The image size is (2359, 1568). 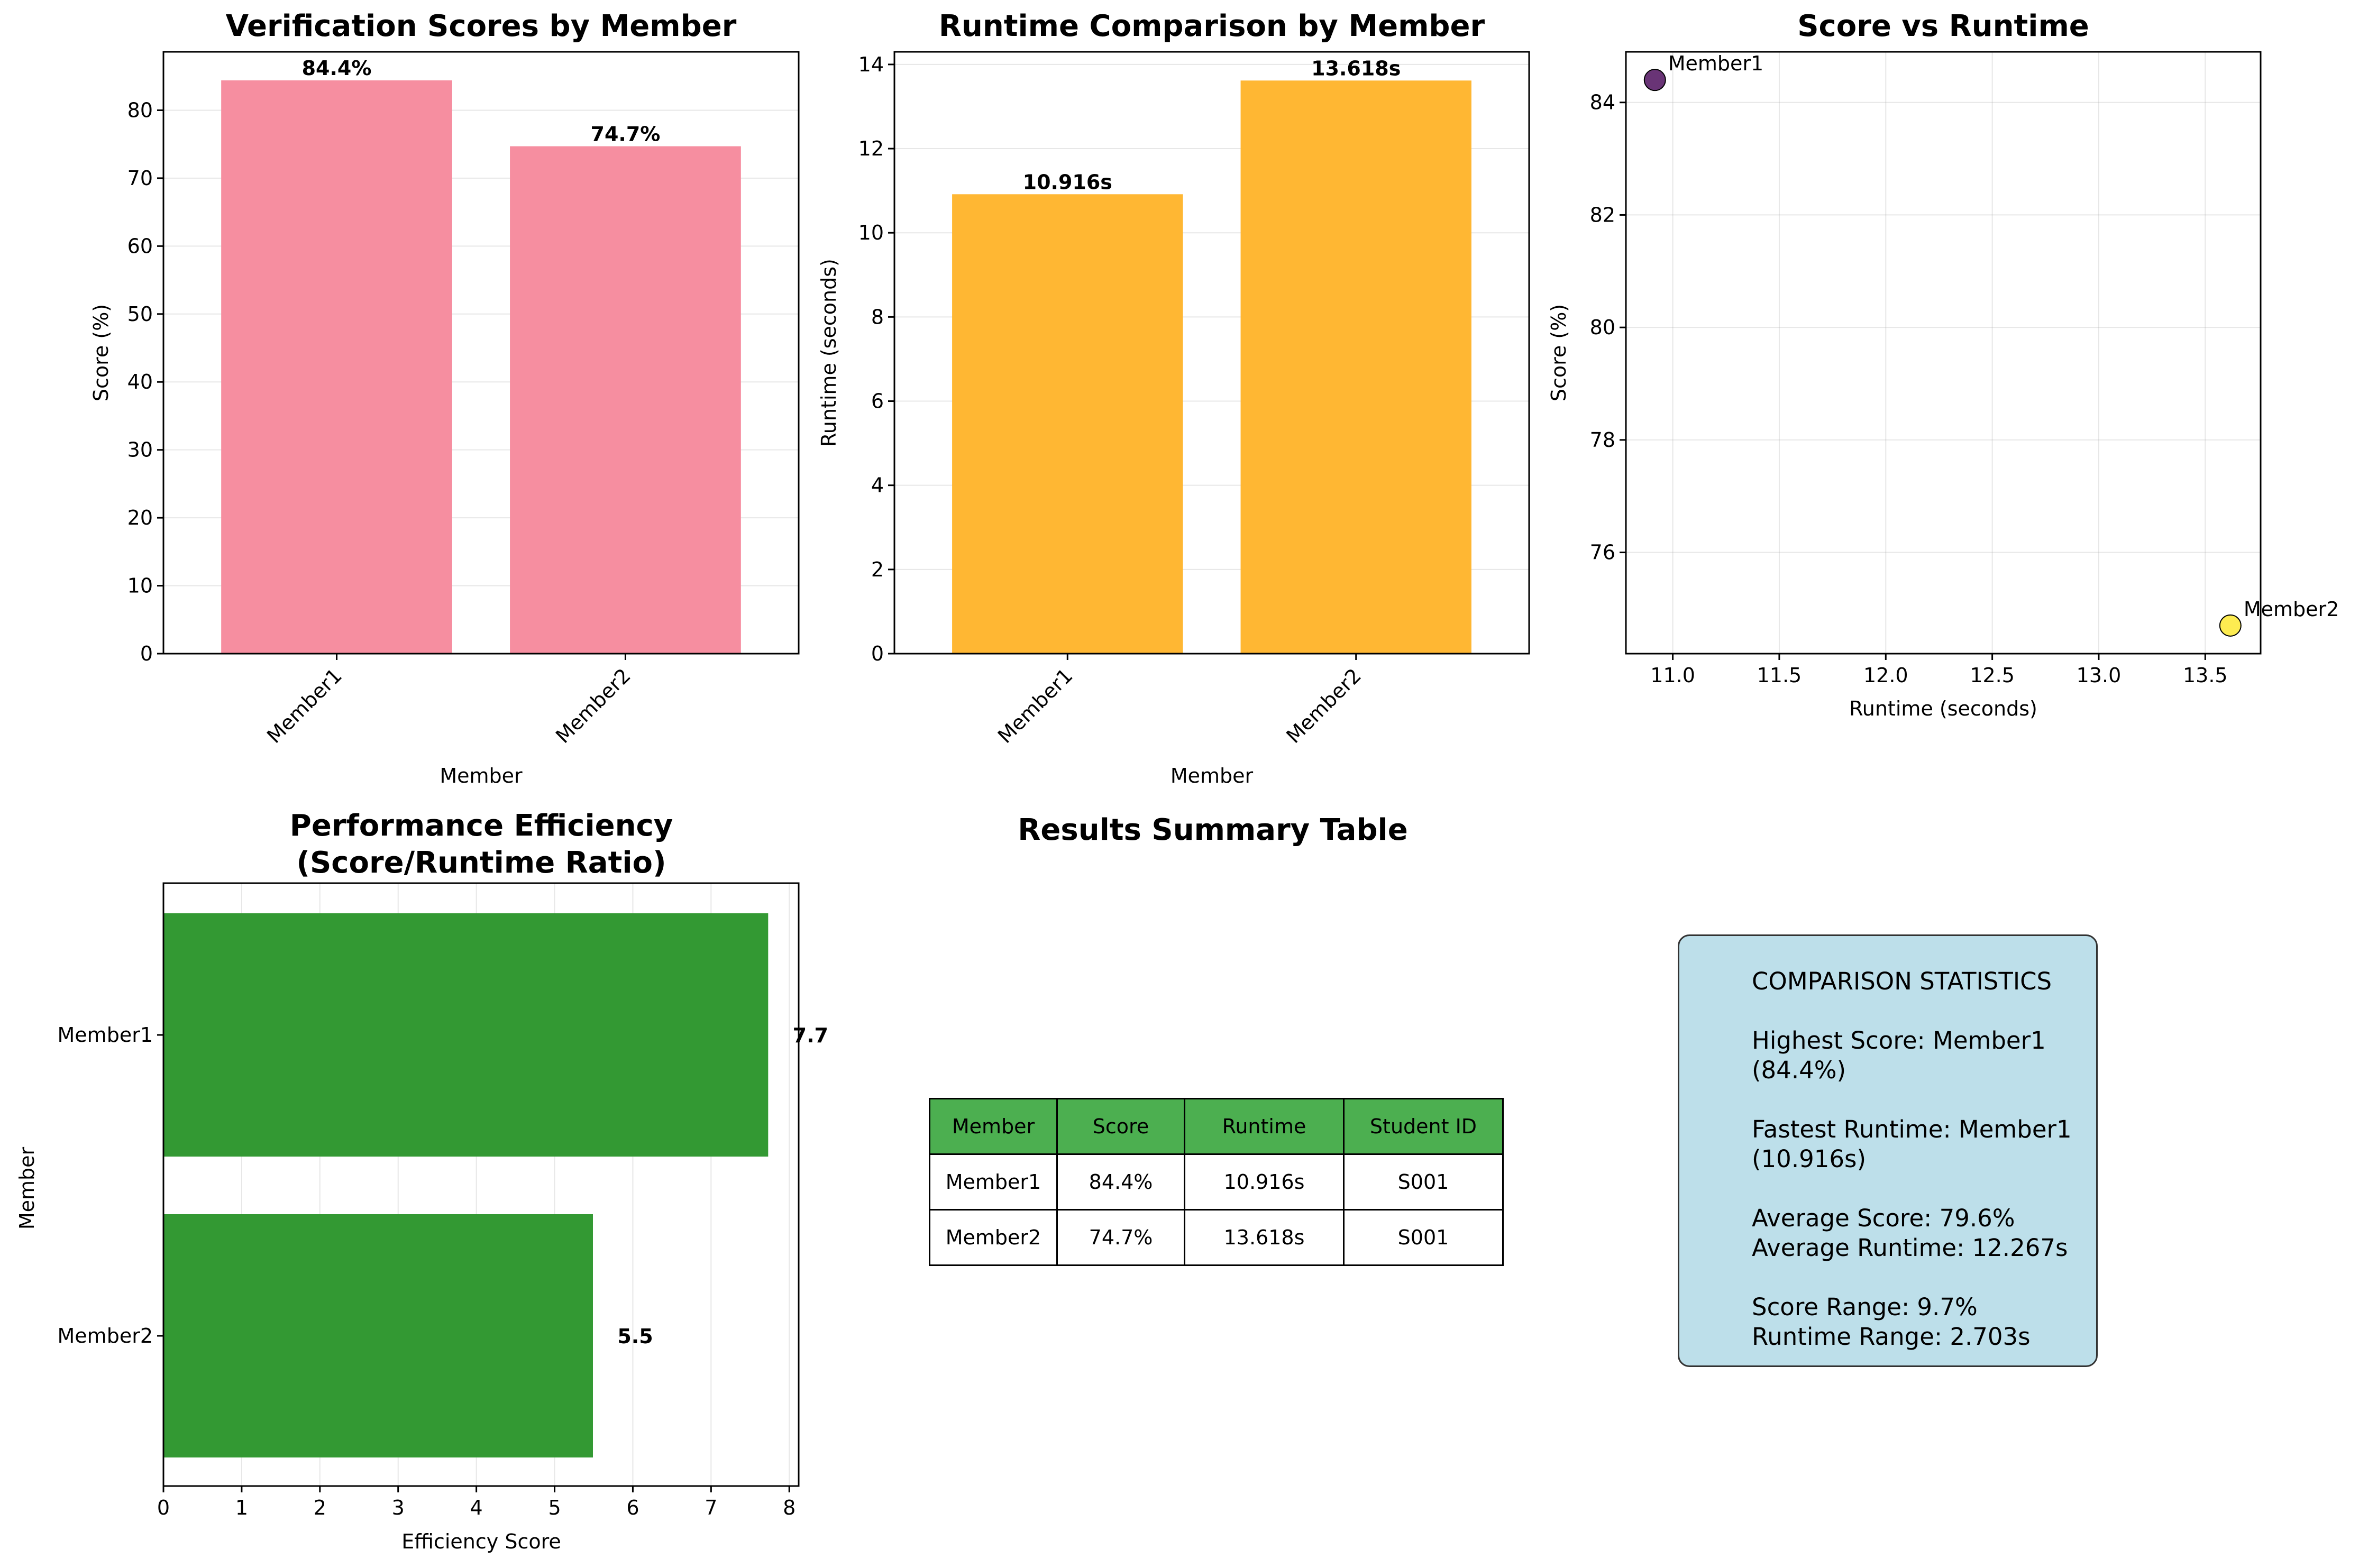 I want to click on x-tick-label: 12.0, so click(x=1885, y=675).